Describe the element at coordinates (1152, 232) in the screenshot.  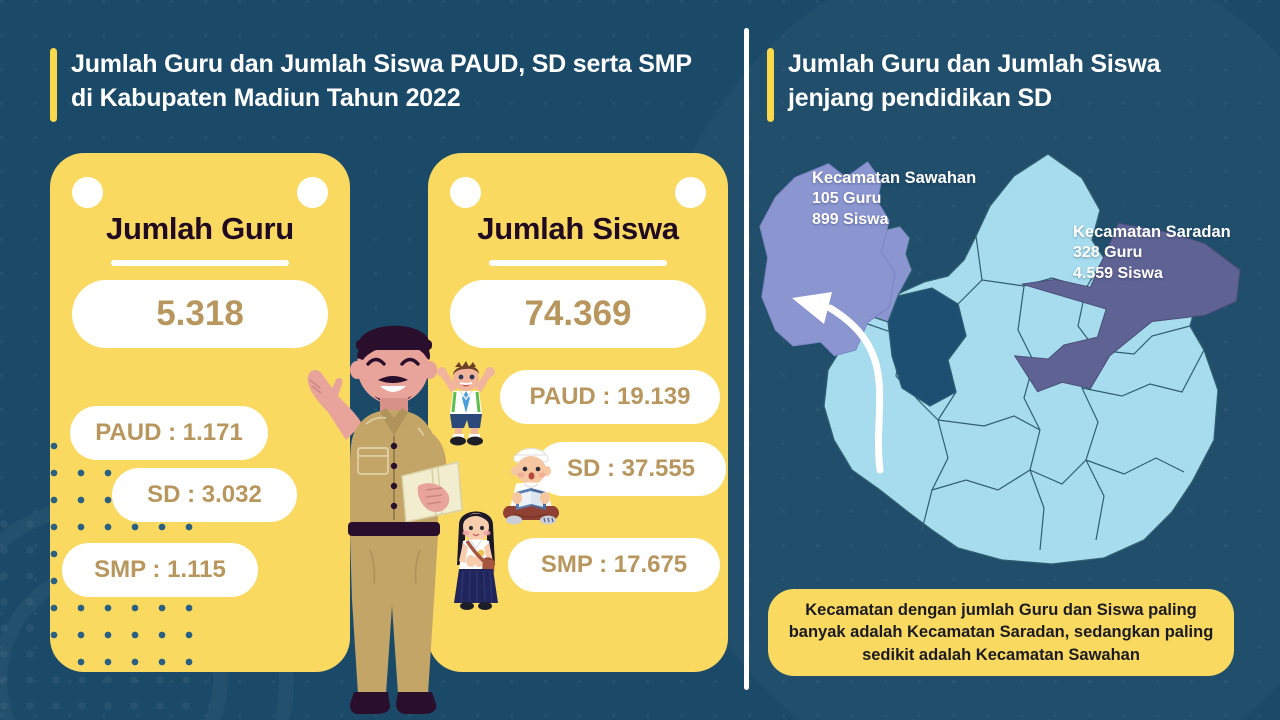
I see `map-label-saradan-name: Kecamatan Saradan` at that location.